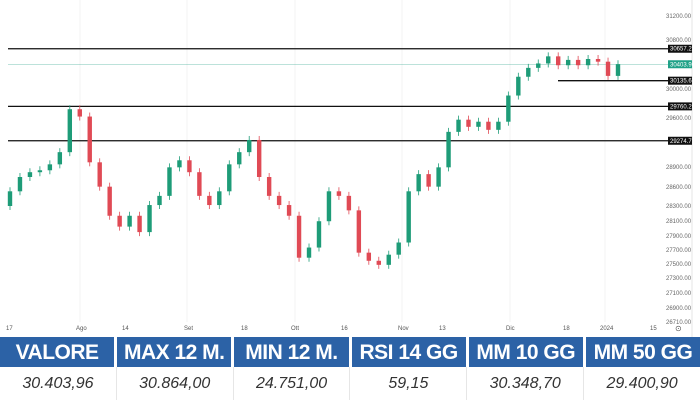 This screenshot has height=400, width=700. Describe the element at coordinates (679, 294) in the screenshot. I see `y-tick: 27100.00` at that location.